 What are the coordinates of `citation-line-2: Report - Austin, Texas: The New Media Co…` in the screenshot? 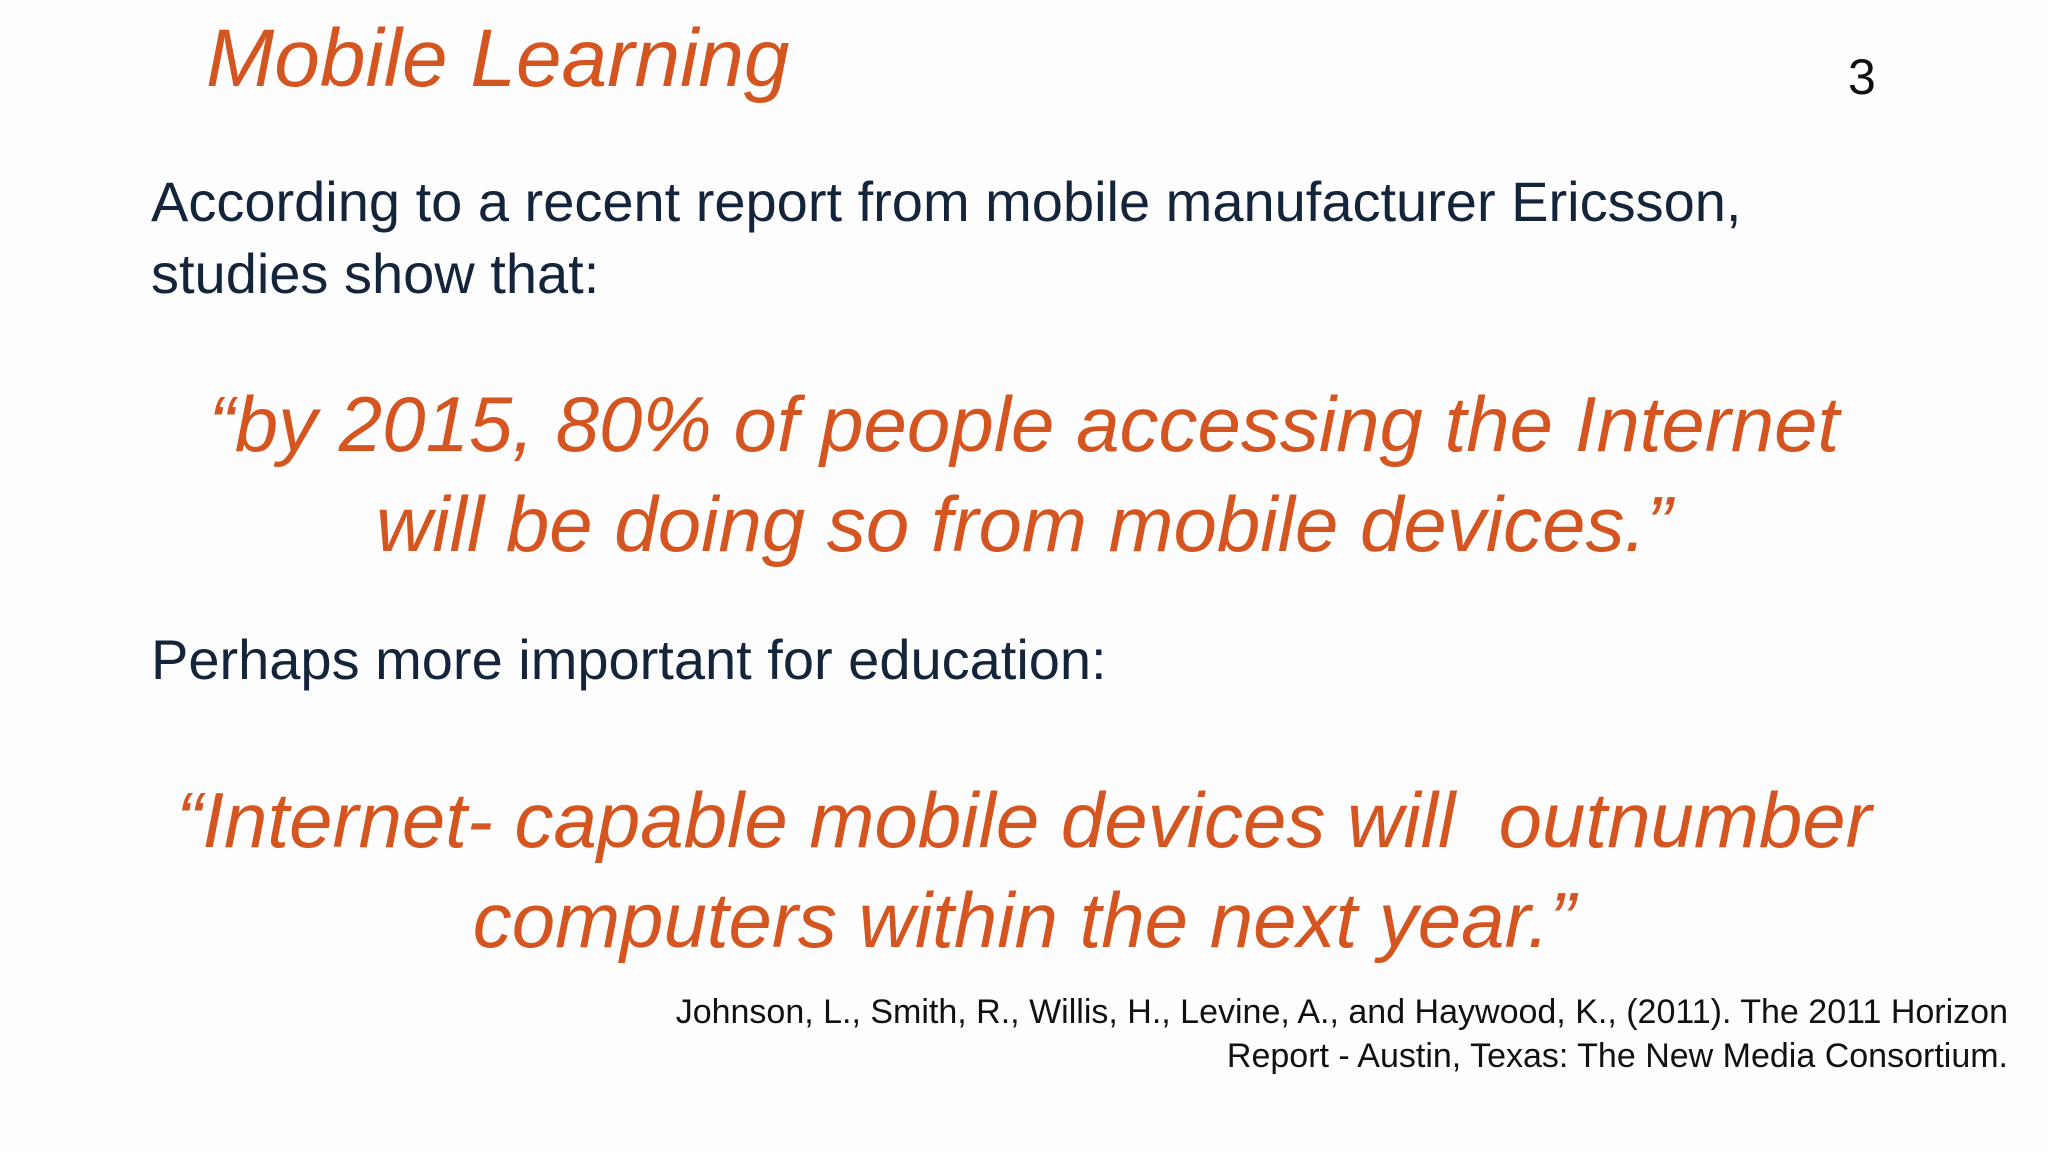 It's located at (1617, 1056).